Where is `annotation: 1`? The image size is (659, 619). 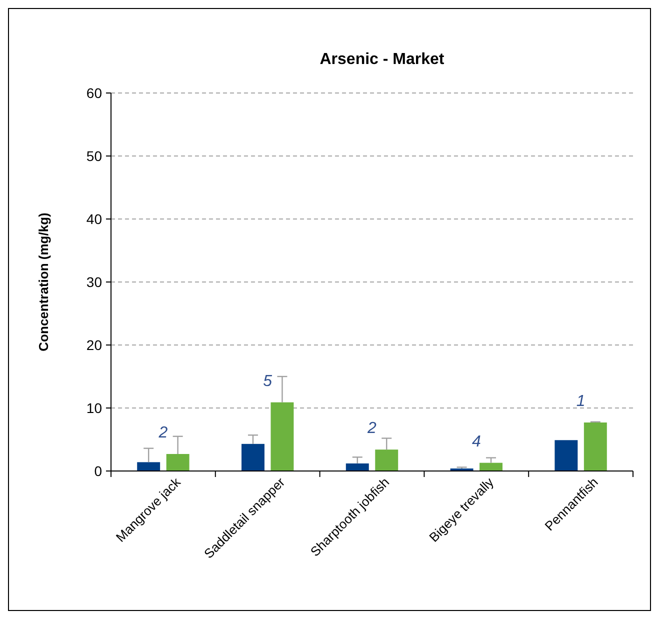 annotation: 1 is located at coordinates (581, 401).